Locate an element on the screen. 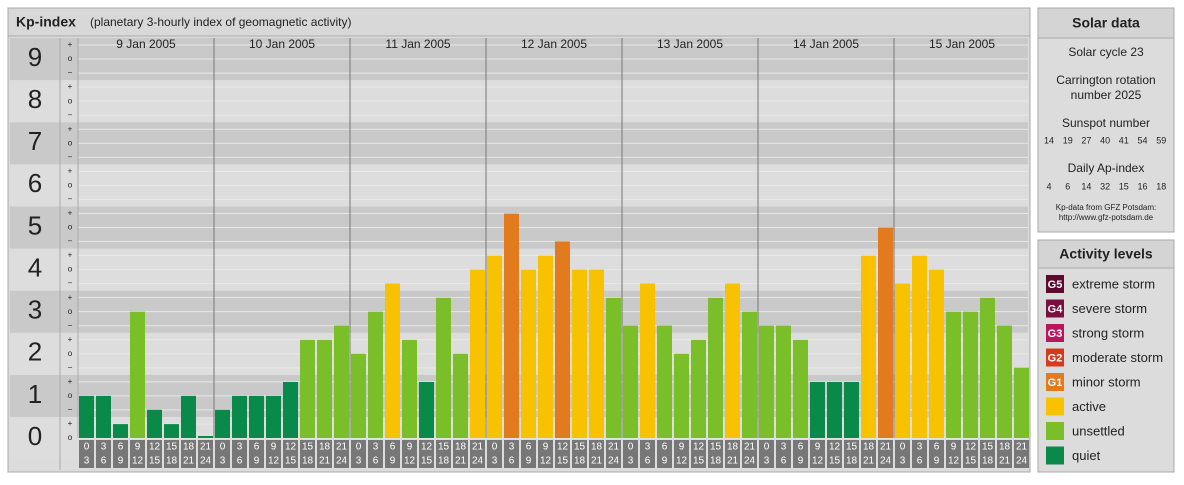 The image size is (1184, 485). legend-header is located at coordinates (1106, 254).